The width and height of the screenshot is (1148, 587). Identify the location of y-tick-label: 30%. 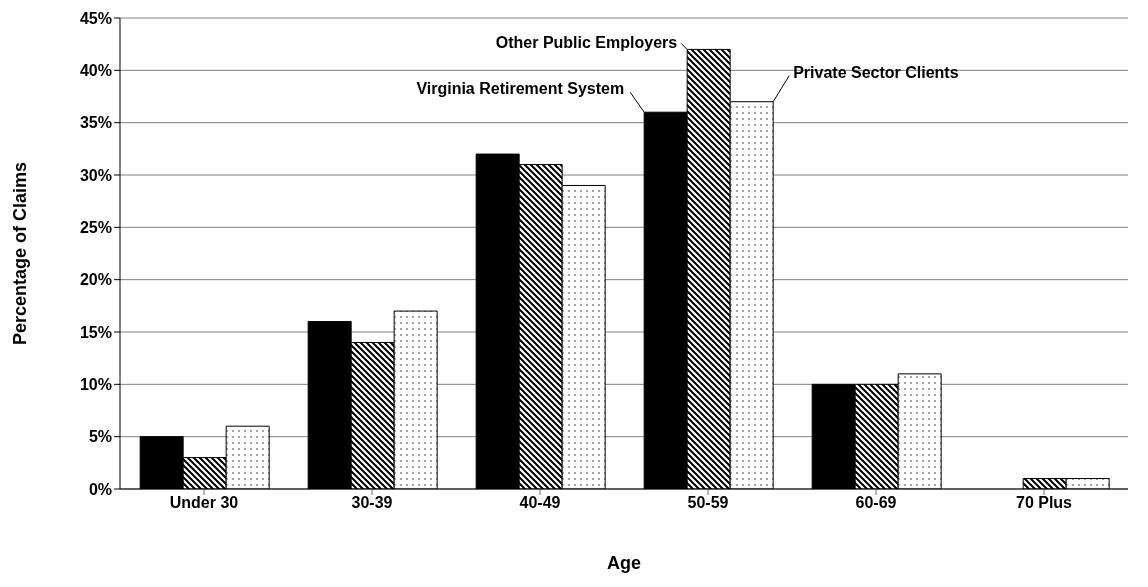
(95, 175).